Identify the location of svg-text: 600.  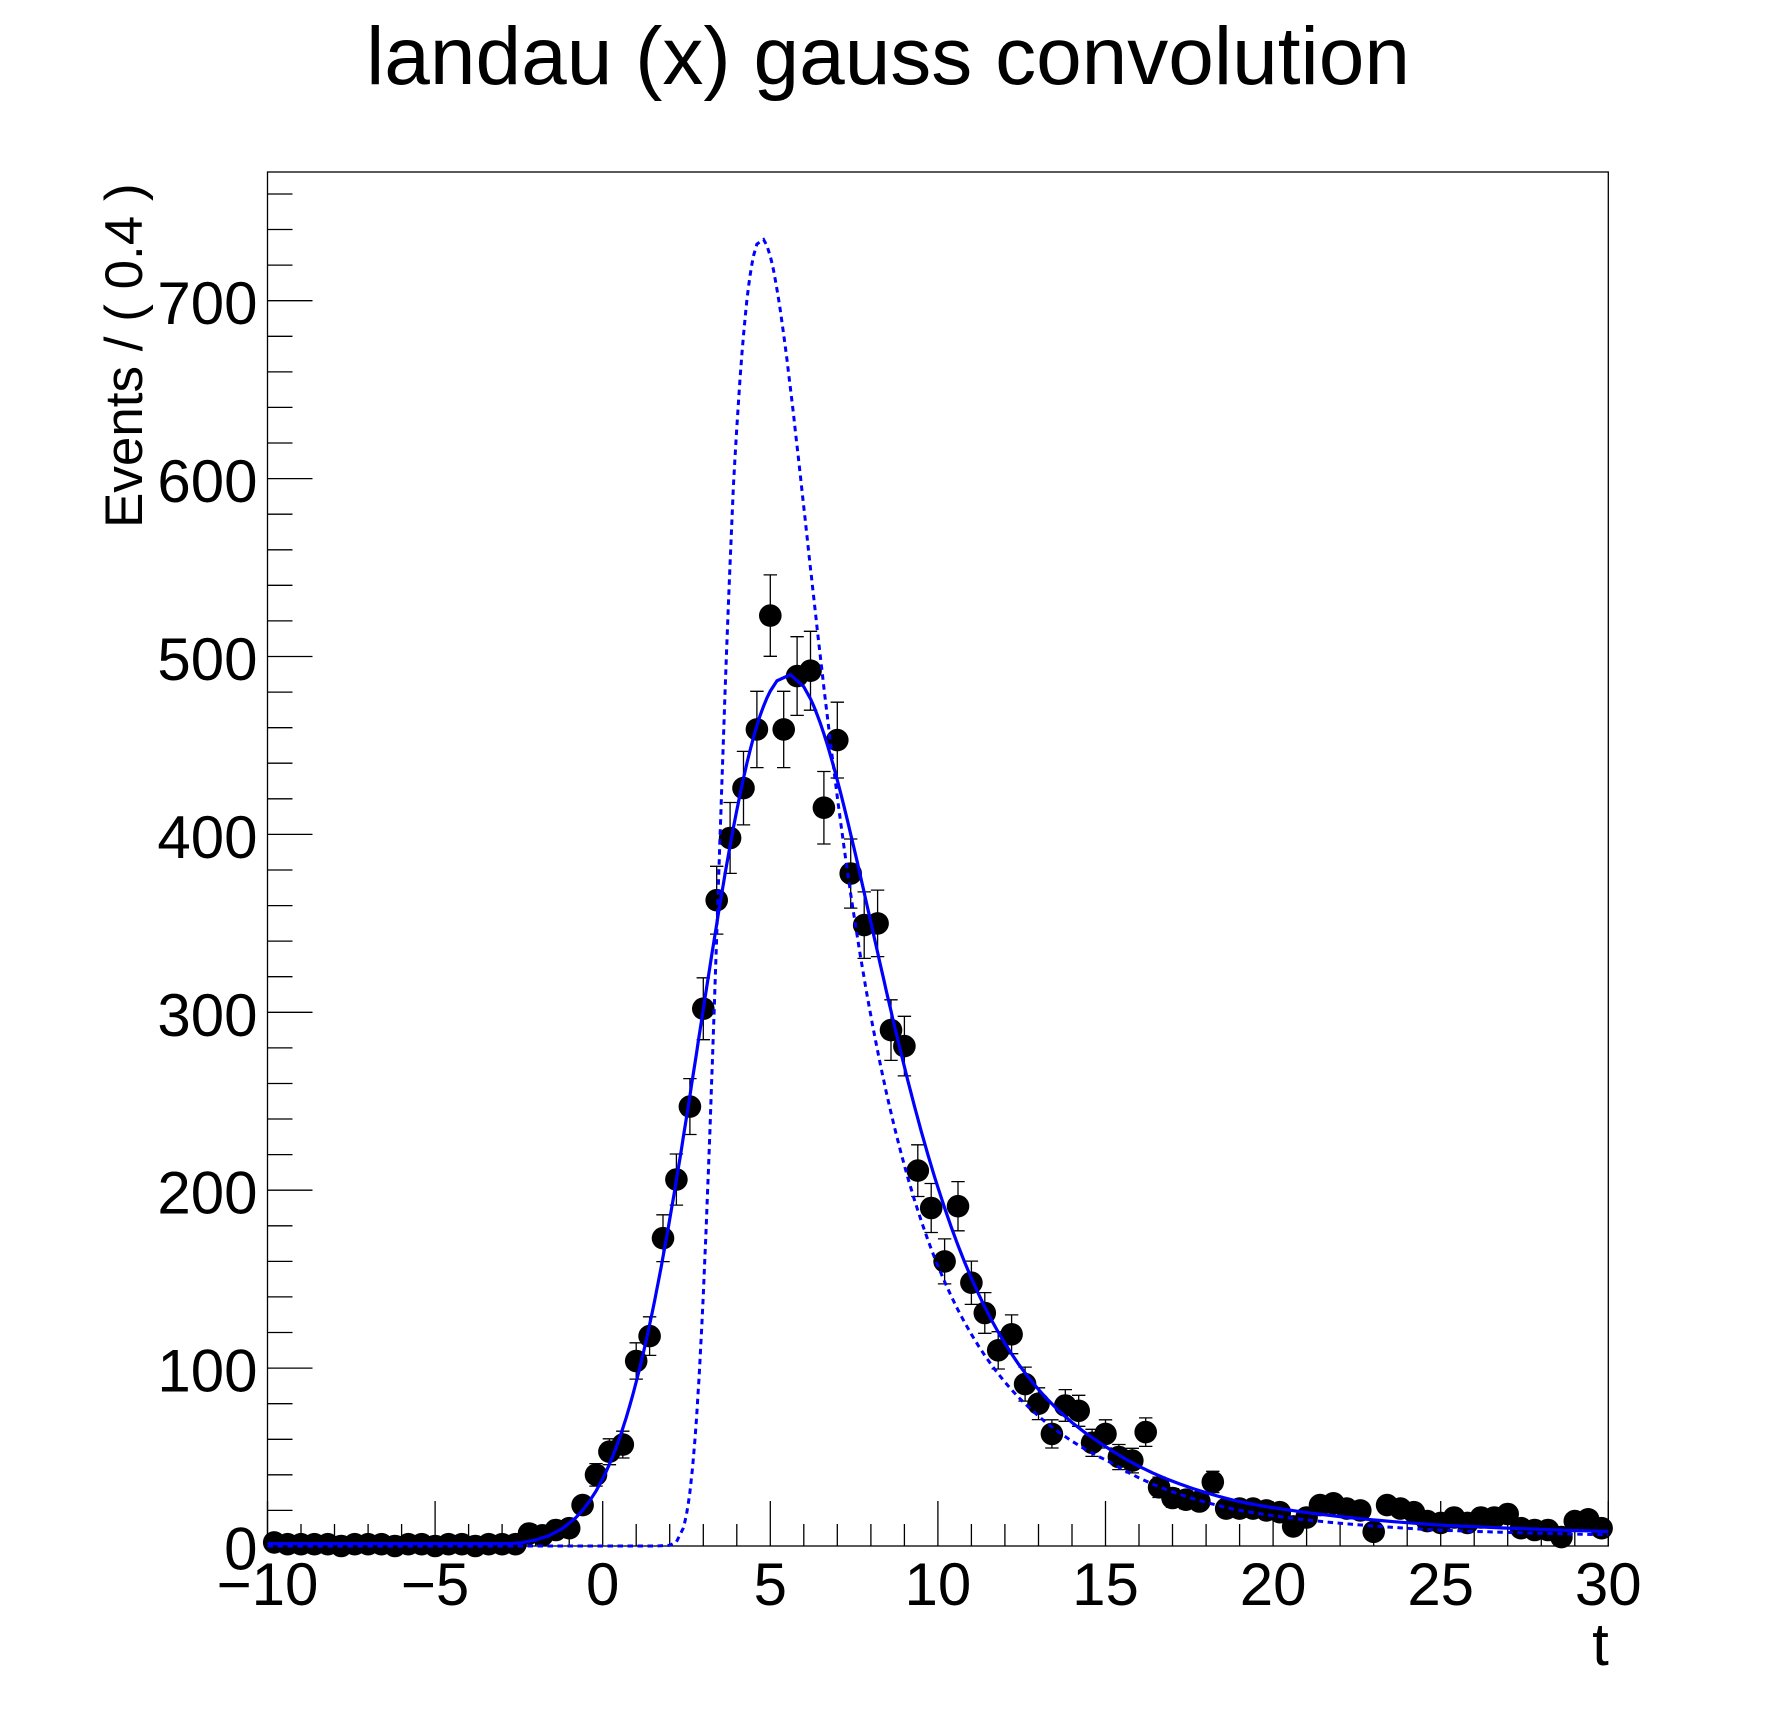
(207, 481).